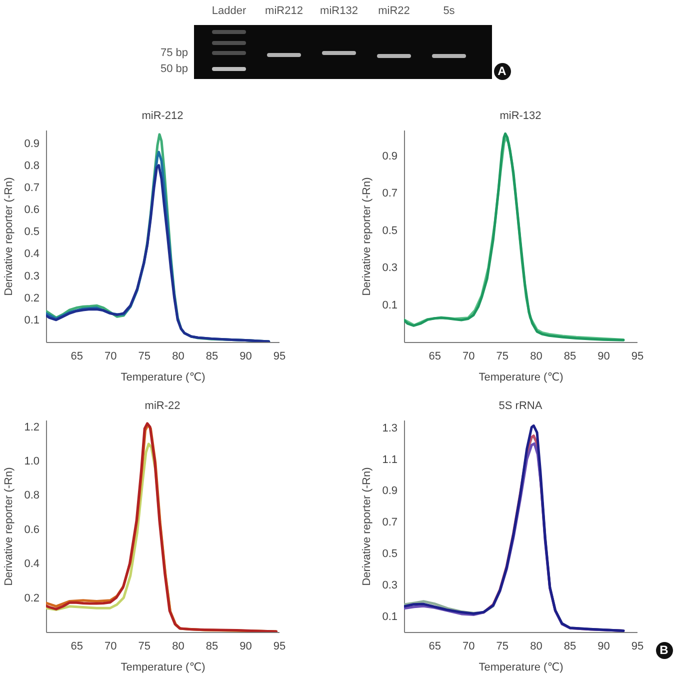 The image size is (677, 679). Describe the element at coordinates (174, 52) in the screenshot. I see `category-label: 75 bp` at that location.